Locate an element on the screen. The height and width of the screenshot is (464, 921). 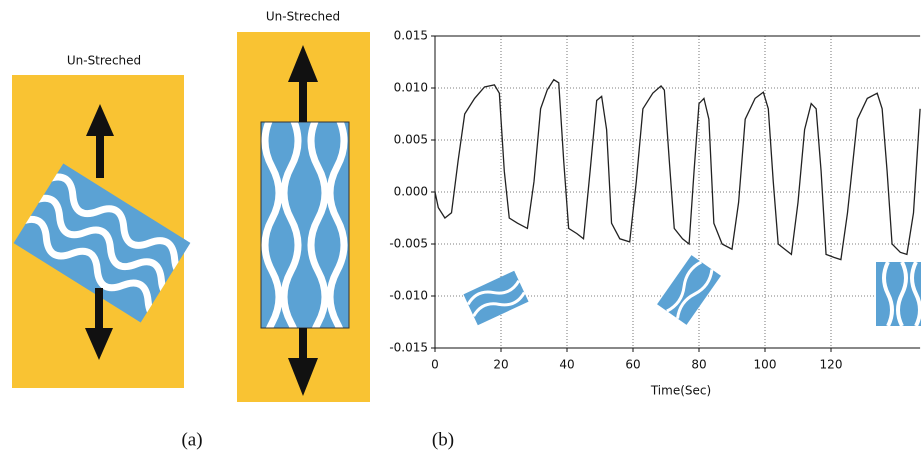
x-axis-label: Time(Sec) is located at coordinates (680, 391).